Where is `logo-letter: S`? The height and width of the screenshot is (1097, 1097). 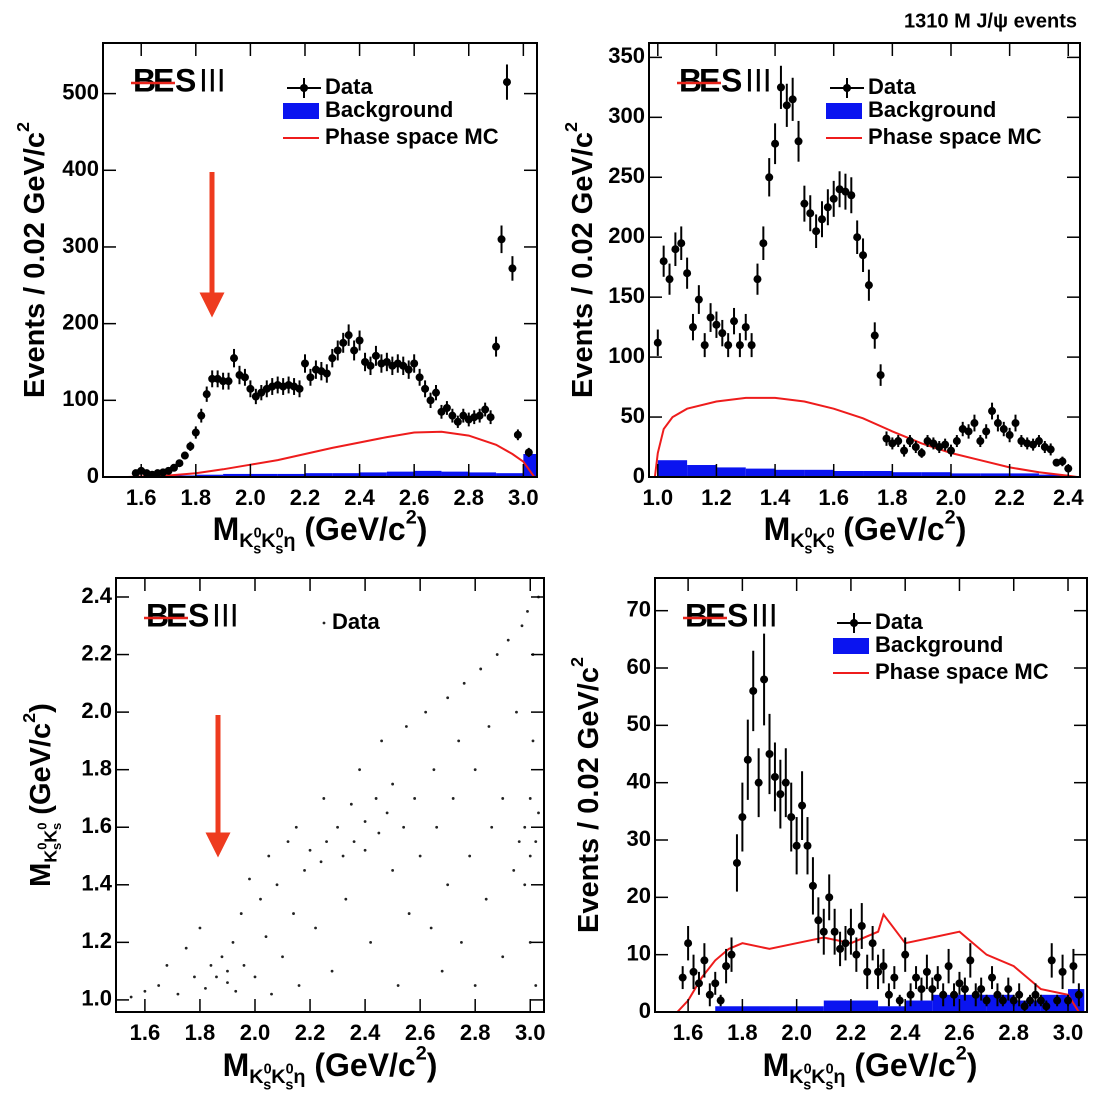
logo-letter: S is located at coordinates (198, 615).